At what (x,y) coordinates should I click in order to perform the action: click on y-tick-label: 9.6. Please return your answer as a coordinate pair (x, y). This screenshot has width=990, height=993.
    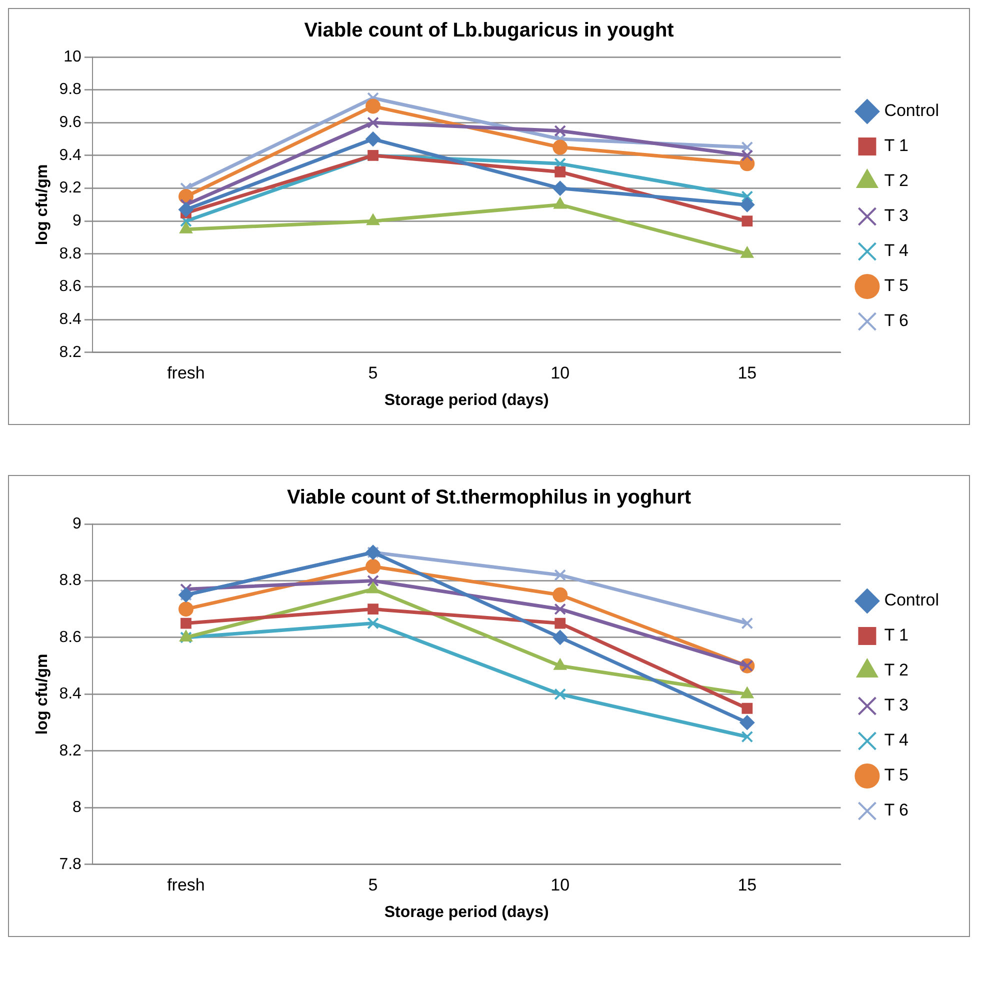
    Looking at the image, I should click on (70, 123).